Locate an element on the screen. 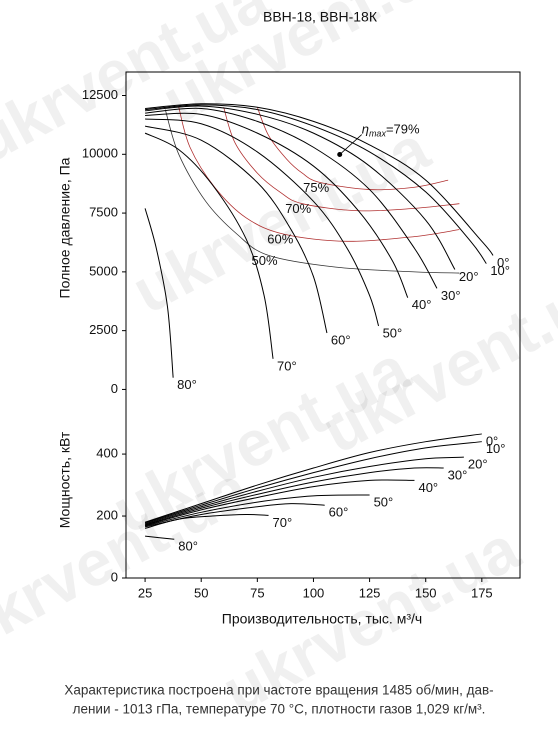 Image resolution: width=558 pixels, height=733 pixels. y-tick-label: 2500 is located at coordinates (103, 329).